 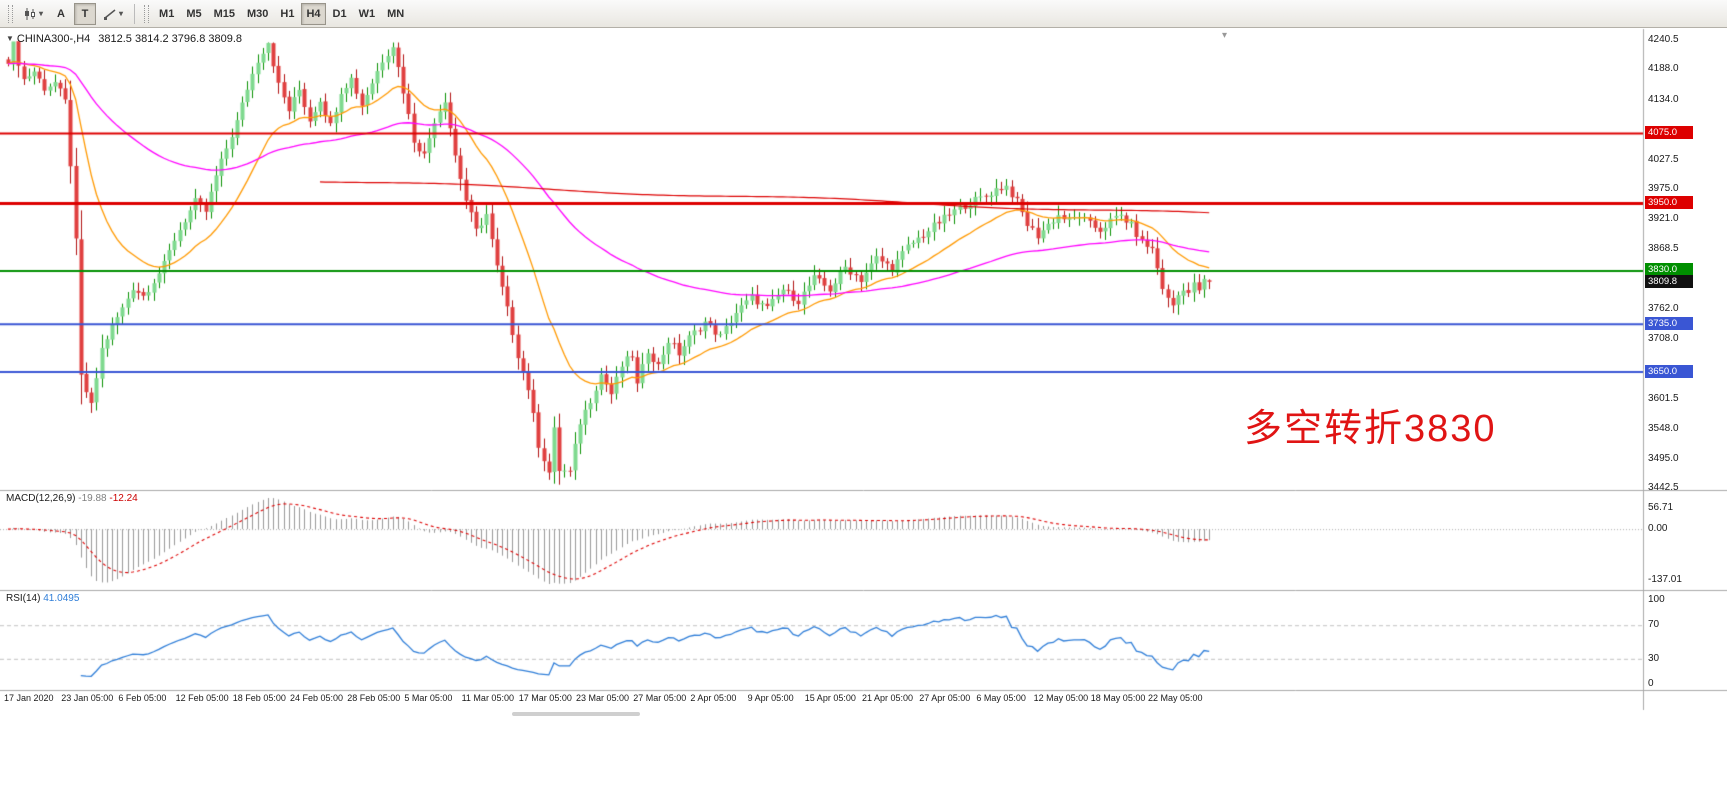 I want to click on time-axis-label: 2 Apr 05:00, so click(x=713, y=698).